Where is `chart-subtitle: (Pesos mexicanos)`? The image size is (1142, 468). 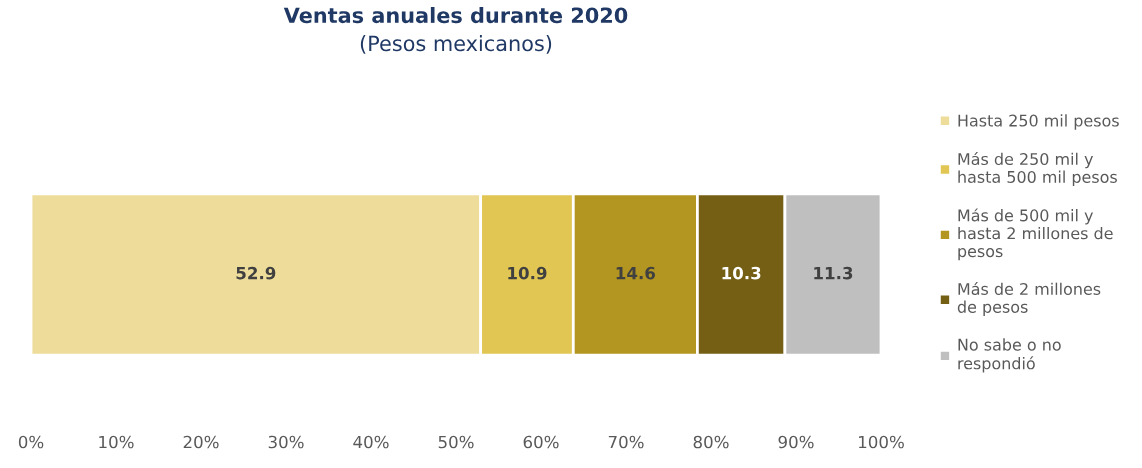
chart-subtitle: (Pesos mexicanos) is located at coordinates (456, 44).